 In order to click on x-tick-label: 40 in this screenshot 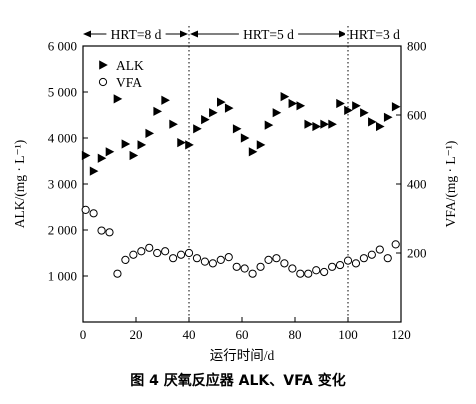, I will do `click(189, 334)`.